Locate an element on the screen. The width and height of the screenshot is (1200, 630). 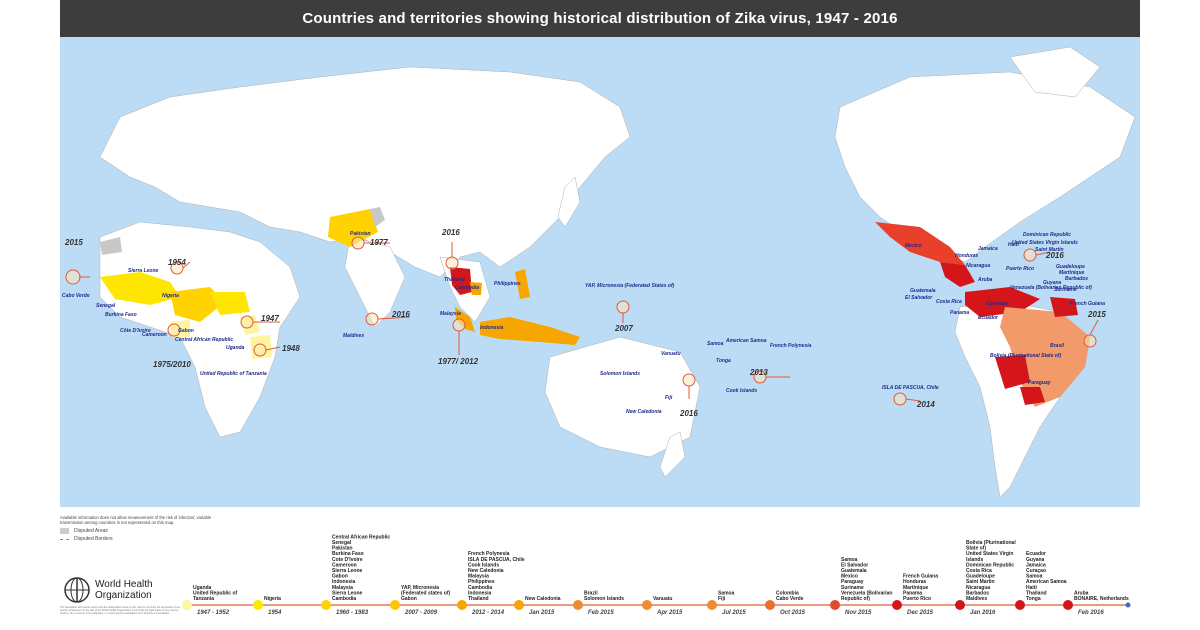
timeline-country: Cambodia is located at coordinates (344, 599).